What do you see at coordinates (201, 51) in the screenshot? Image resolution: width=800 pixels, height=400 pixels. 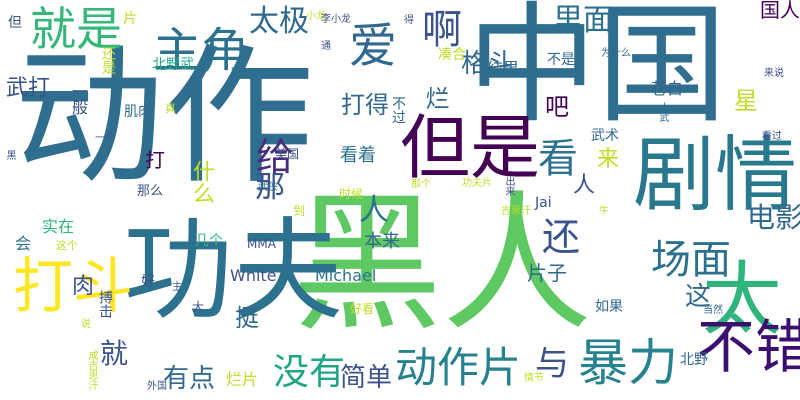 I see `word-8-主角: 主角` at bounding box center [201, 51].